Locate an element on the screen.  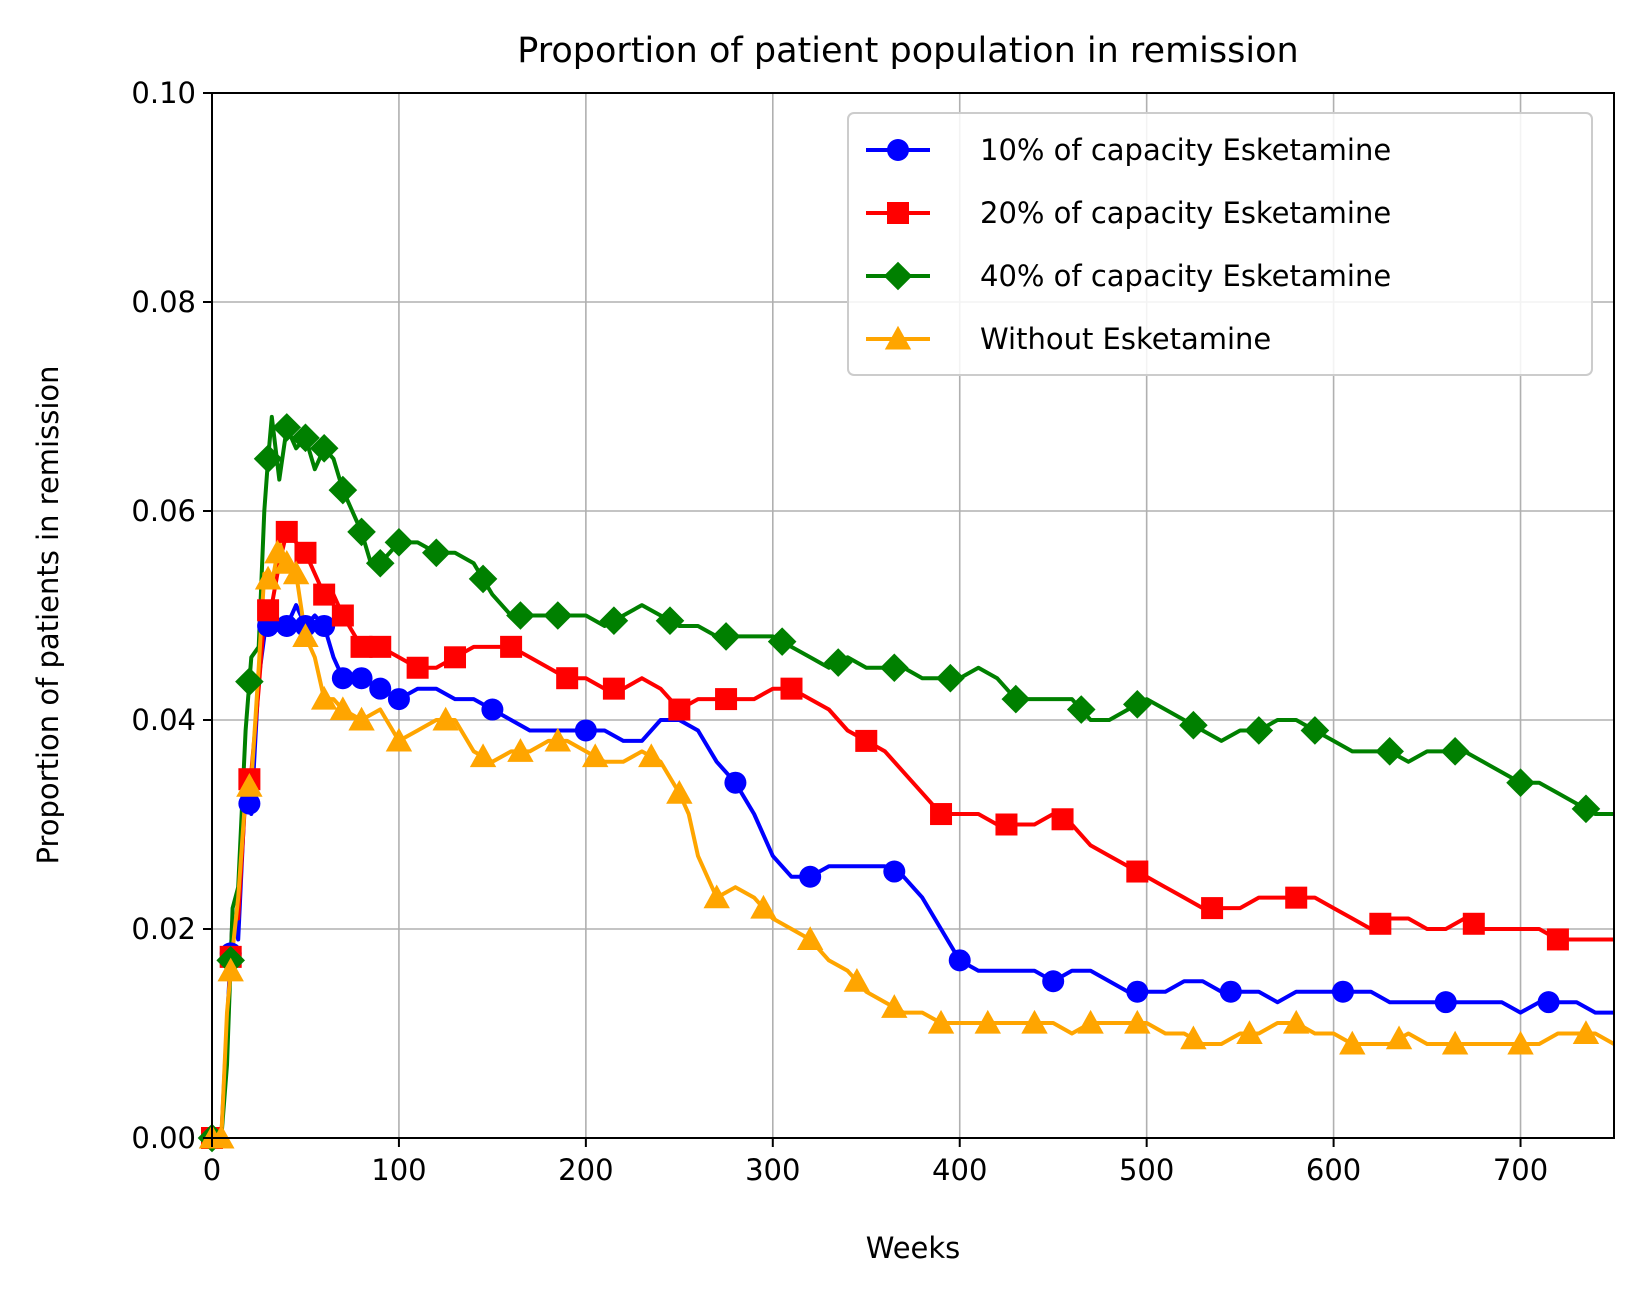
x-tick-label: 500 is located at coordinates (1146, 1170).